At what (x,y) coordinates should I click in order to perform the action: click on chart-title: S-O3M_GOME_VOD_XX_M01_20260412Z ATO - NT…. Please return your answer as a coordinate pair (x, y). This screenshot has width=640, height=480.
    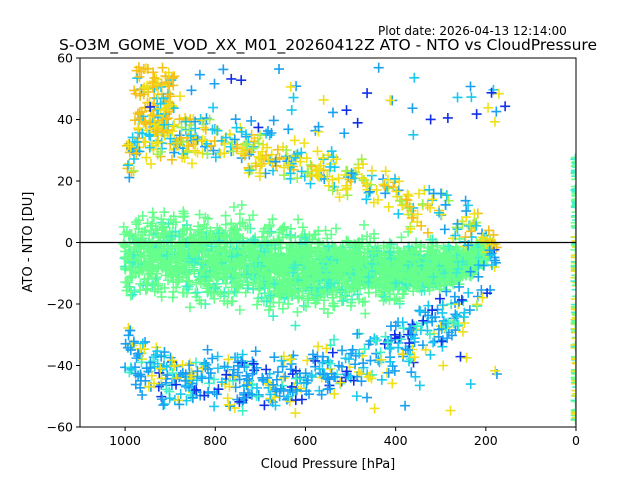
    Looking at the image, I should click on (328, 45).